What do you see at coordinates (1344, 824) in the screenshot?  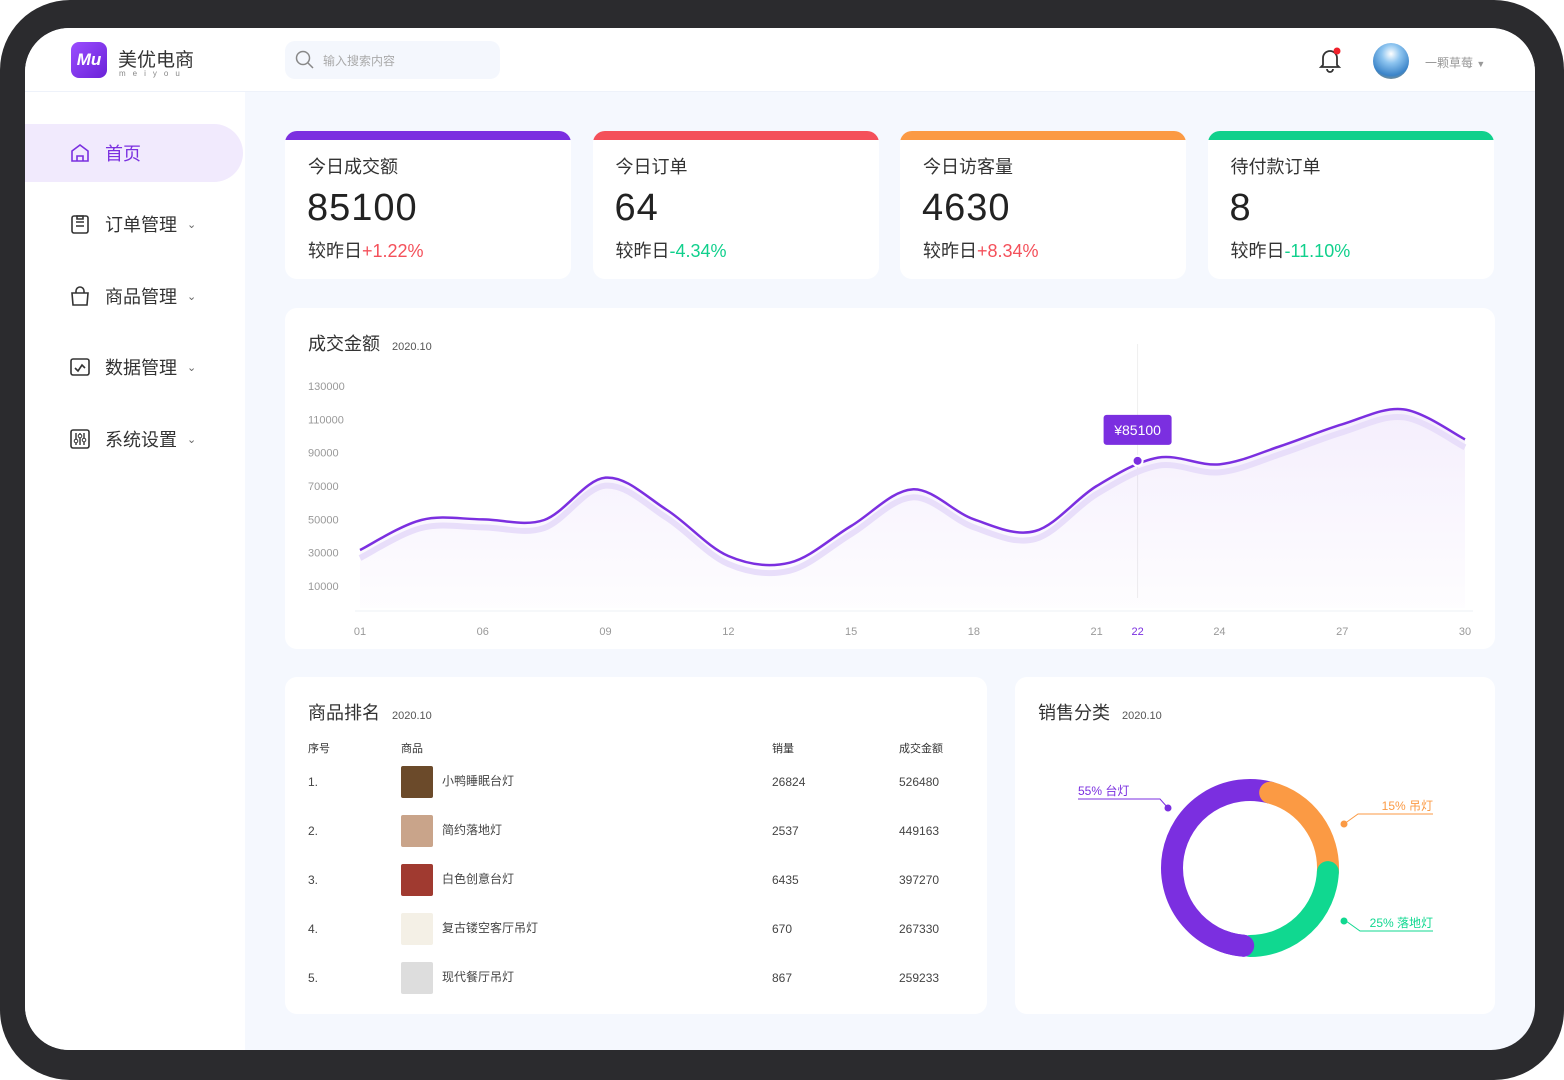 I see `label-dot` at bounding box center [1344, 824].